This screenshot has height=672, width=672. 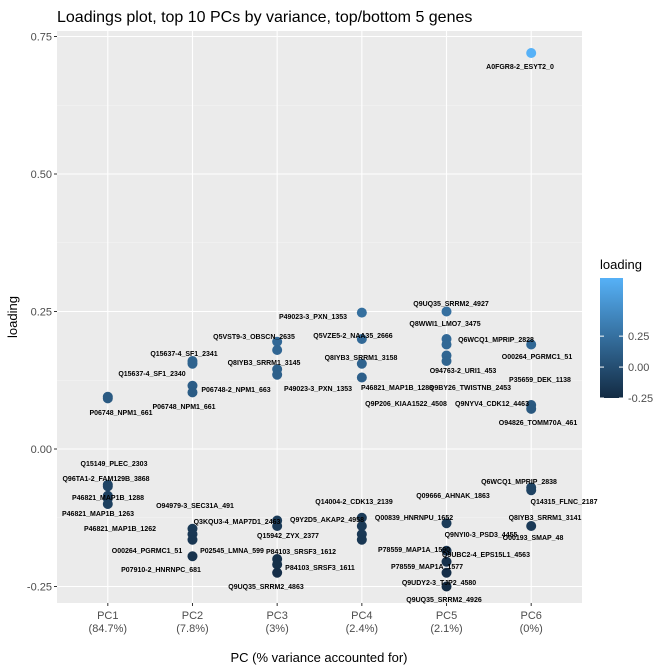 I want to click on point-label: Q3KQU3-4_MAP7D1_2463, so click(x=237, y=522).